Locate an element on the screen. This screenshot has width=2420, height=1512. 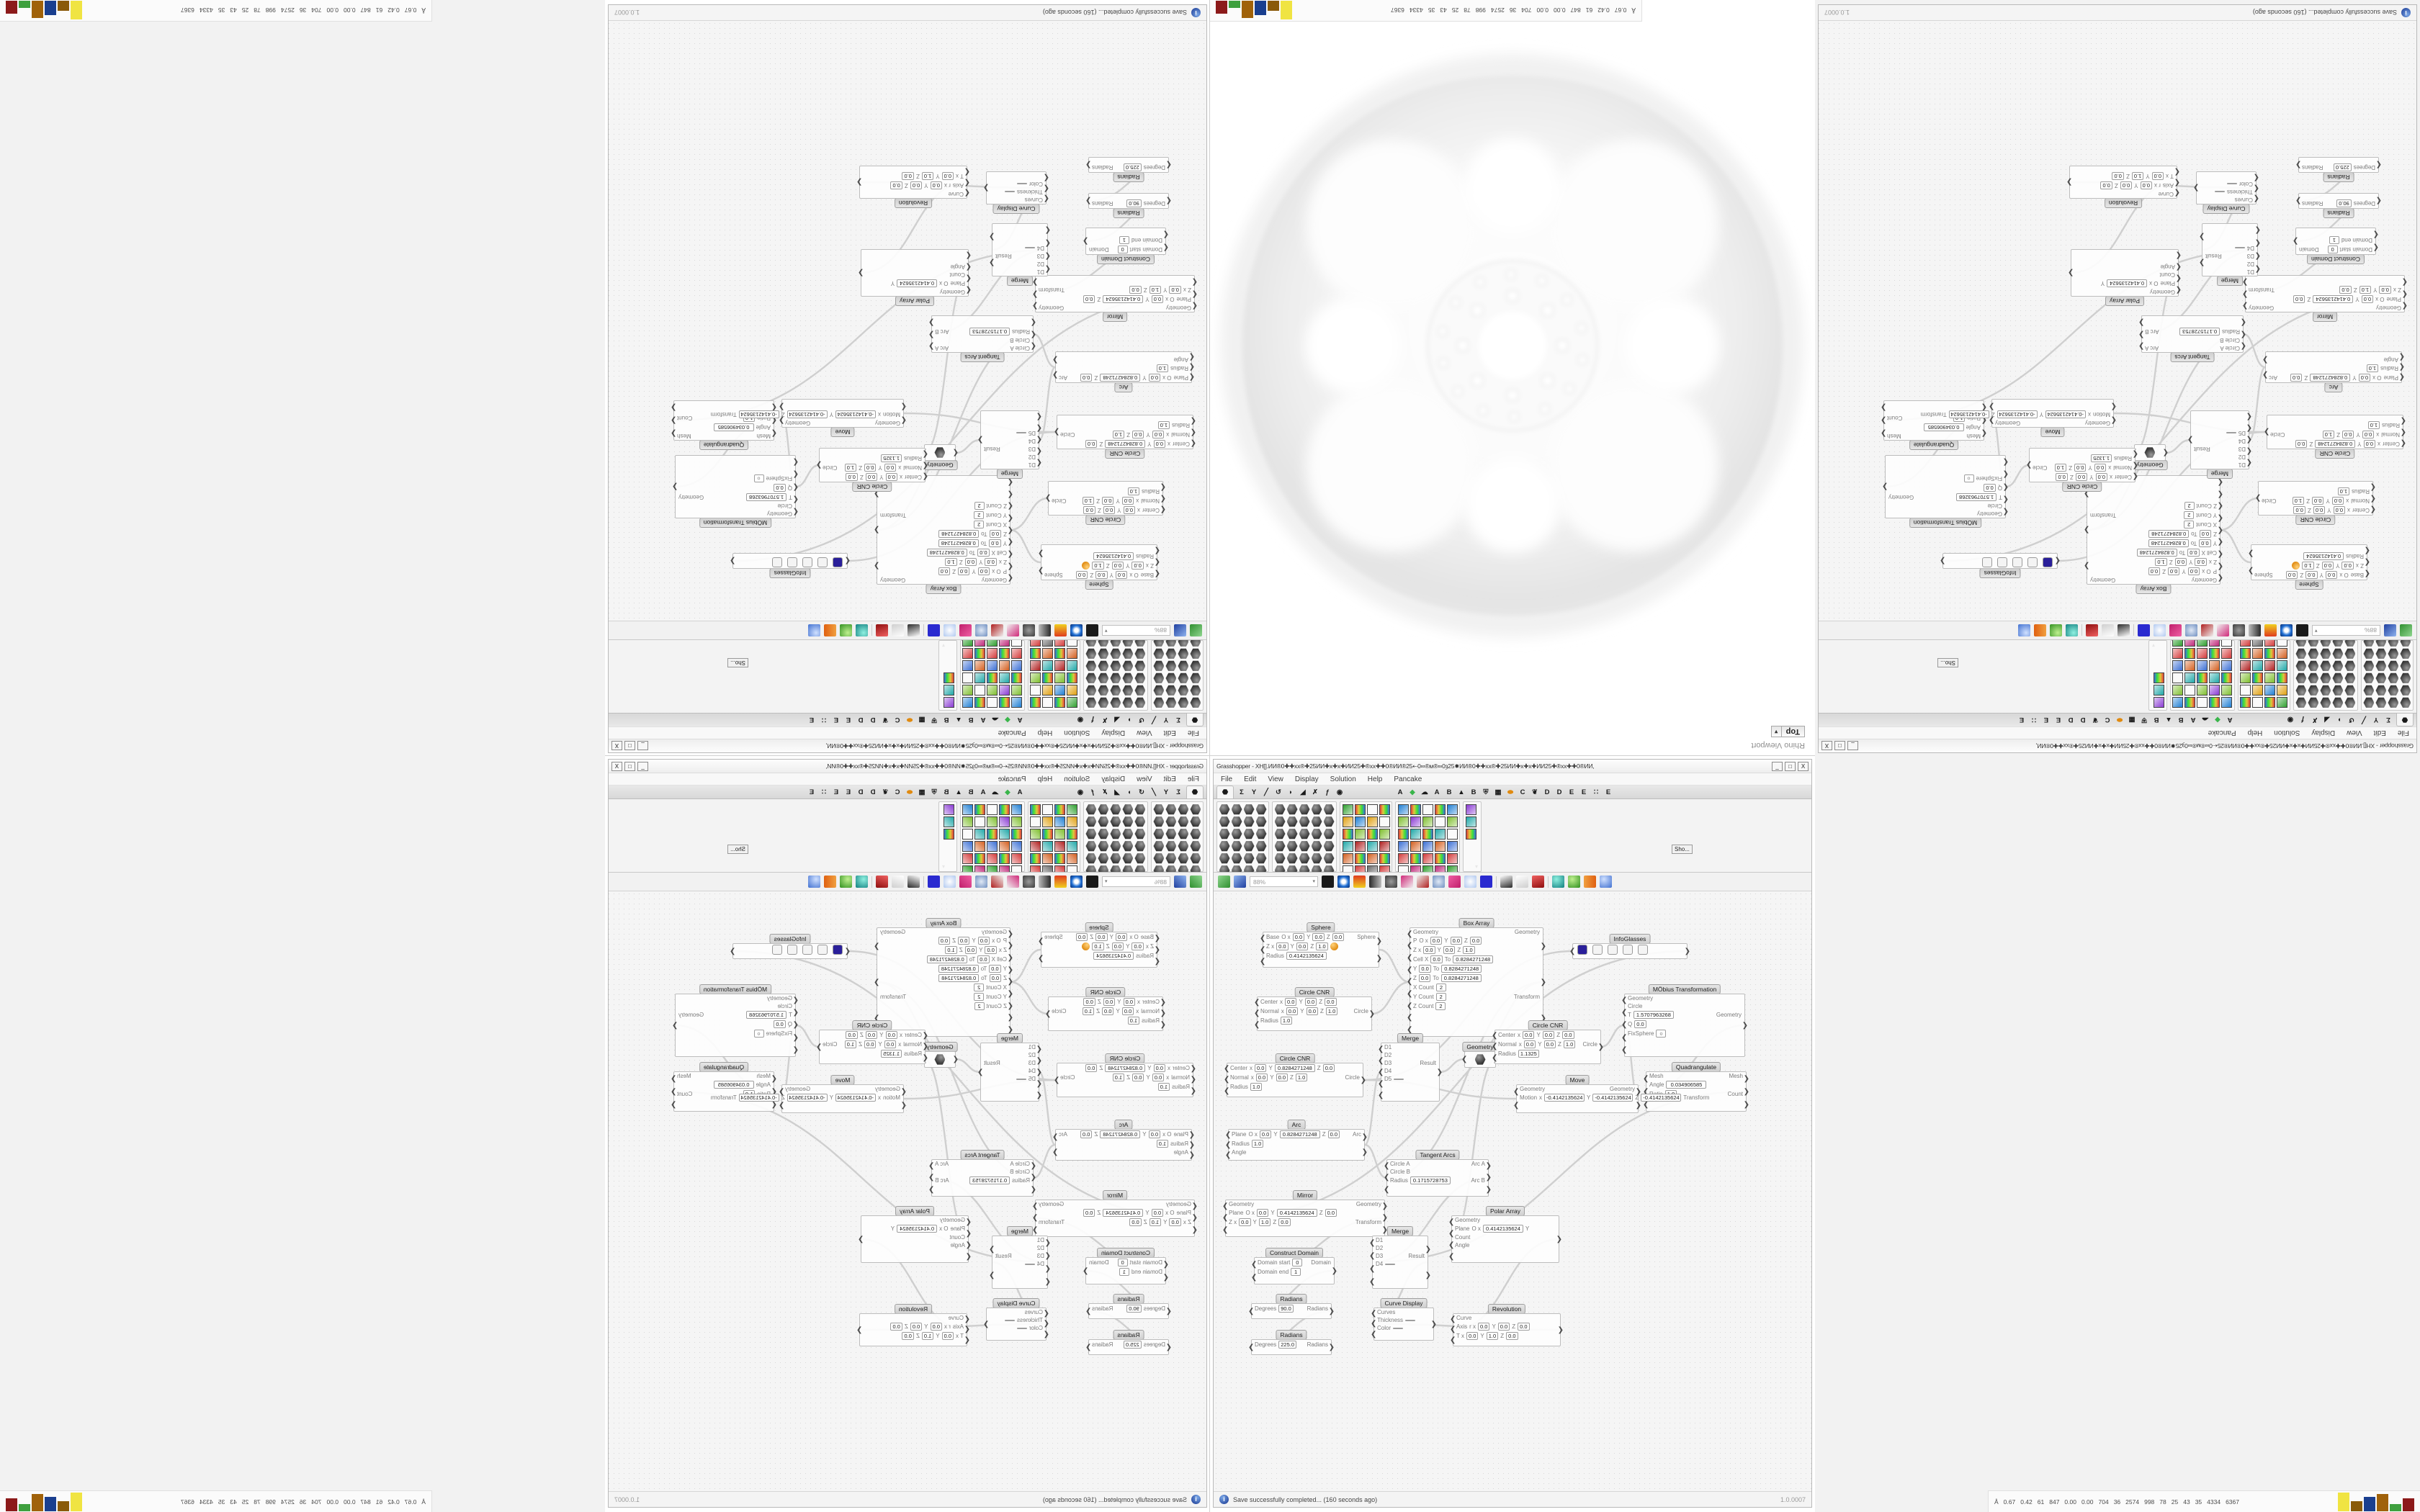
output-ports: ❯ ❯ ❯ is located at coordinates (2086, 530).